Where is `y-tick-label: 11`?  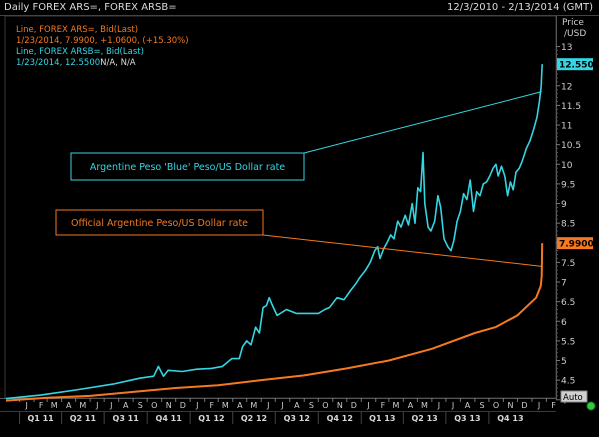
y-tick-label: 11 is located at coordinates (566, 127).